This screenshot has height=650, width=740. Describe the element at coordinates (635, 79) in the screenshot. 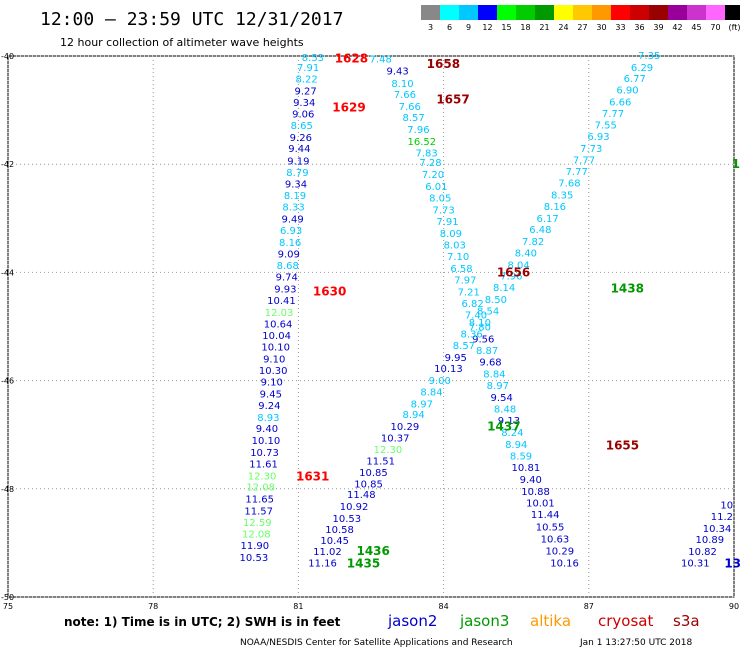

I see `wave-height-value: 6.77` at that location.